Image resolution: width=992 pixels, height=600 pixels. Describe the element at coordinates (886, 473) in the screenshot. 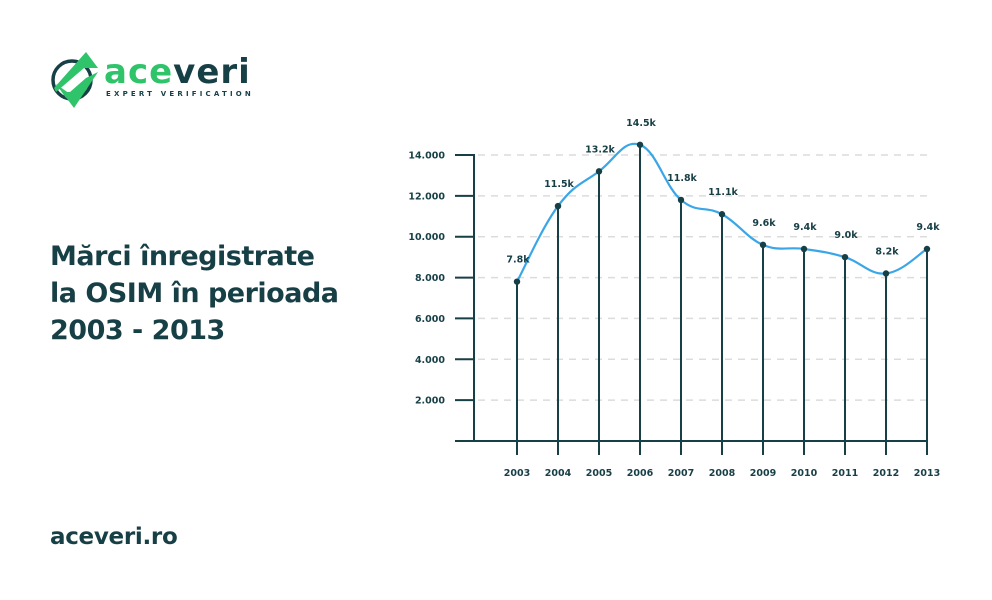

I see `x-tick-label: 2012` at that location.